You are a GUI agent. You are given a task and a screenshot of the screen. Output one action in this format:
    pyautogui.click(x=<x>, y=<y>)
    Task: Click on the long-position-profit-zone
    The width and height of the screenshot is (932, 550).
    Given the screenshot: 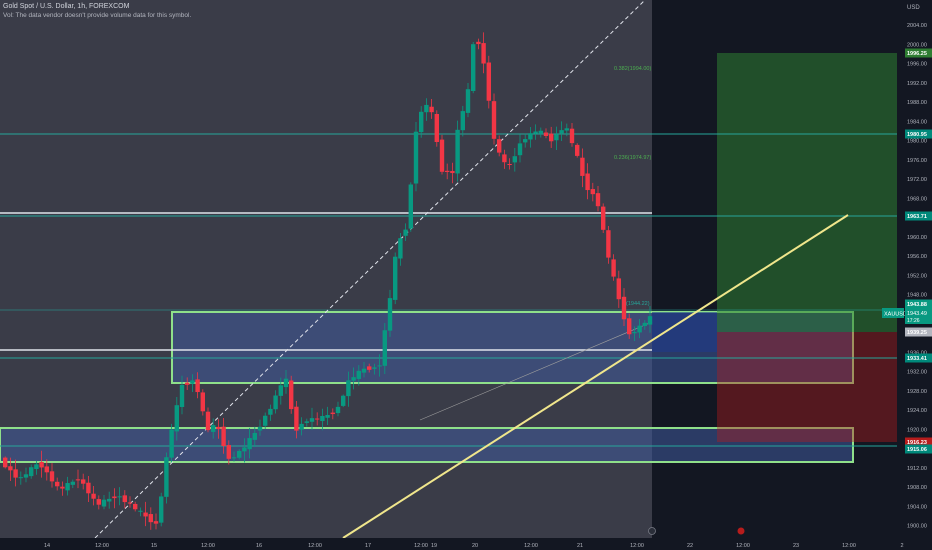 What is the action you would take?
    pyautogui.click(x=807, y=192)
    